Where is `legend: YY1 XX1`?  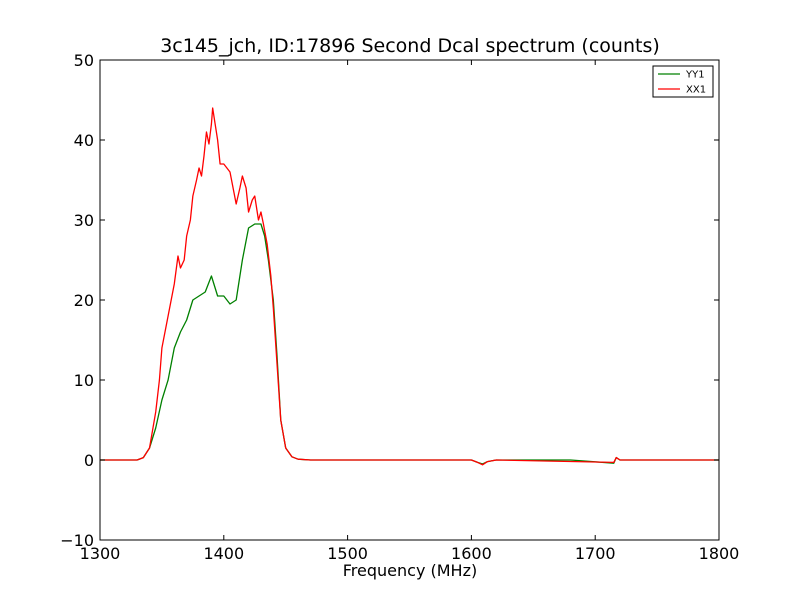 legend: YY1 XX1 is located at coordinates (683, 81).